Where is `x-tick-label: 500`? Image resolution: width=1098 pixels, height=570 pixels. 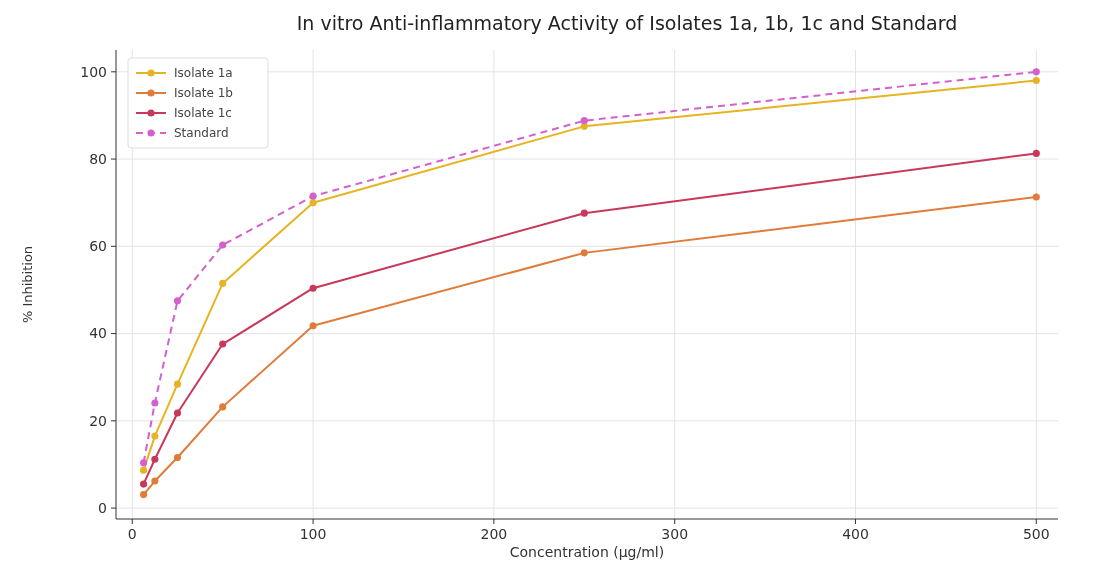
x-tick-label: 500 is located at coordinates (1036, 534).